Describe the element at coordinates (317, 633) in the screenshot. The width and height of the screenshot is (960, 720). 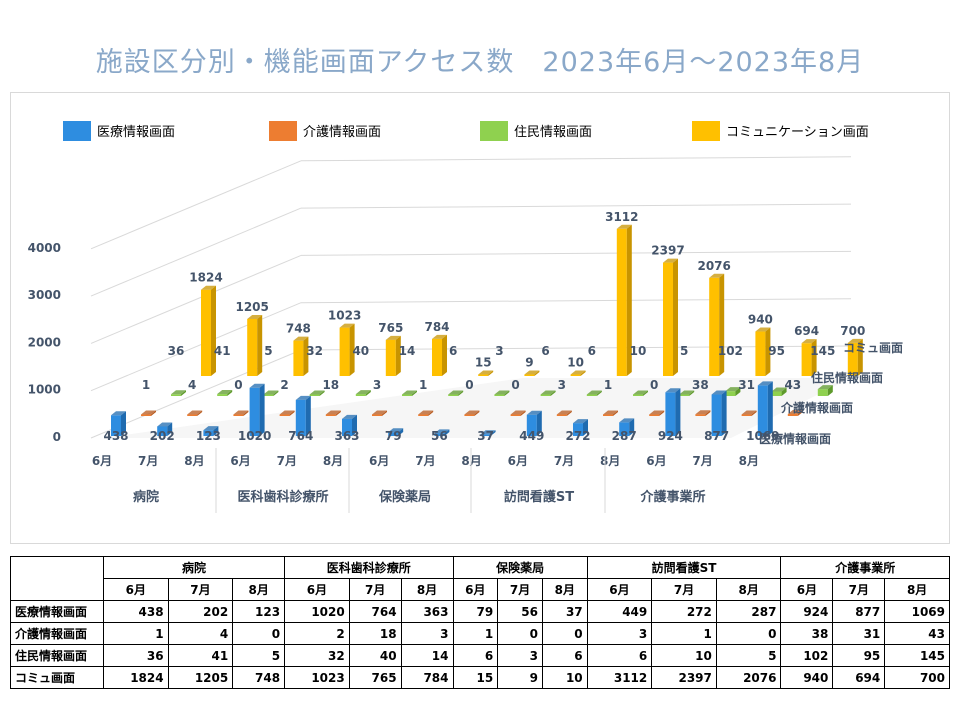
I see `table-cell-1-3: 2` at that location.